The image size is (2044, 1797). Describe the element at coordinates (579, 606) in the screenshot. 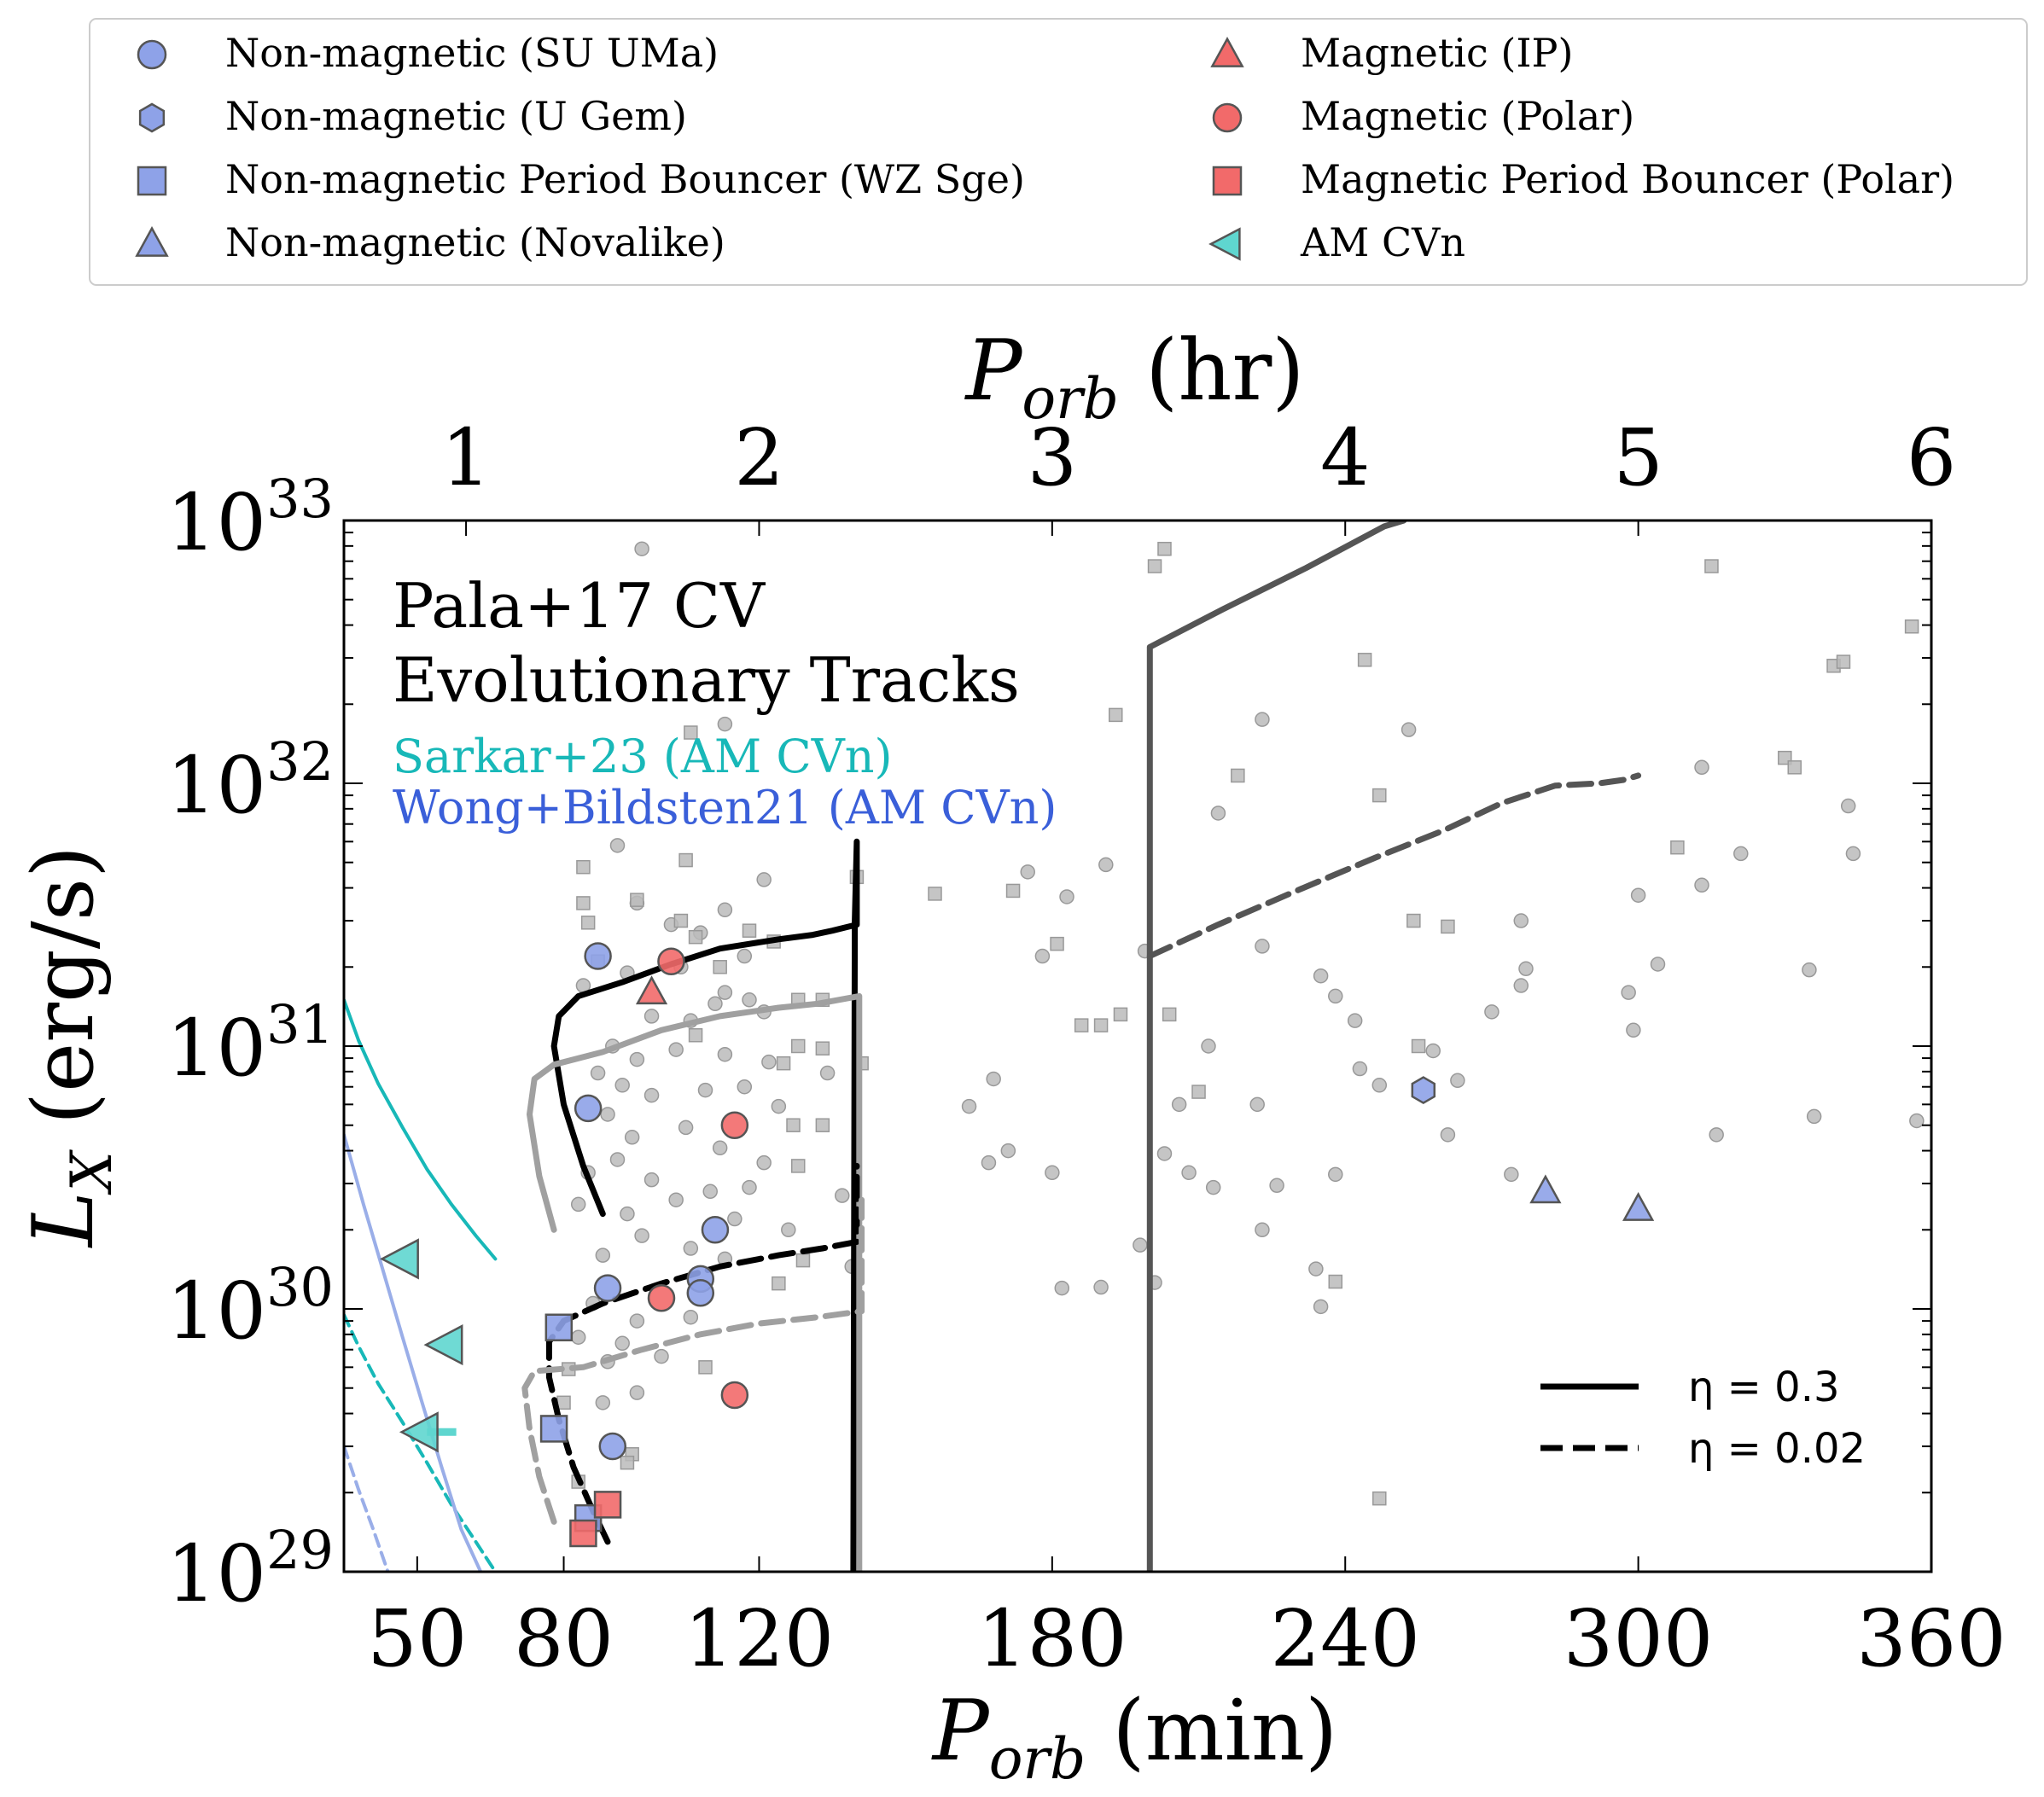

I see `annotation-title: Pala+17 CV` at that location.